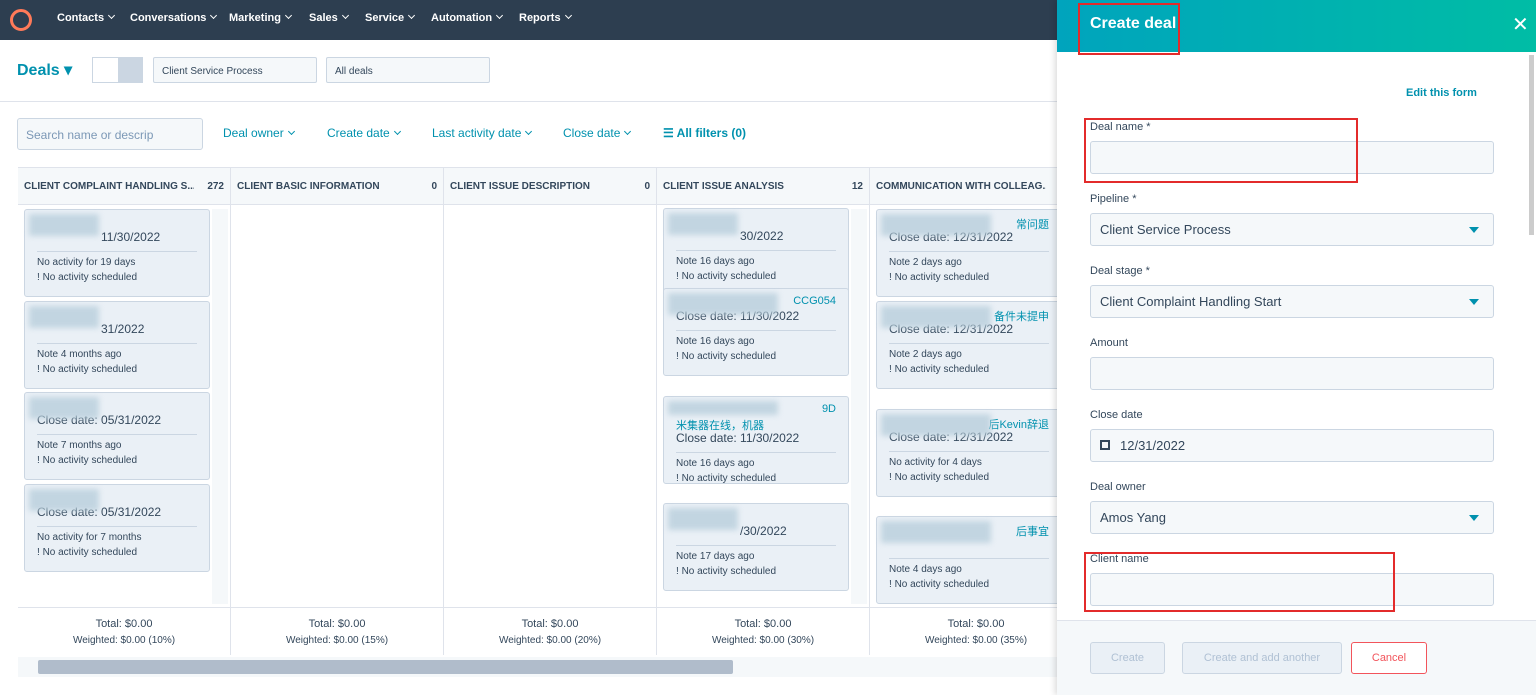 Image resolution: width=1536 pixels, height=695 pixels. I want to click on card-subtitle: 米集器在线，机器, so click(720, 426).